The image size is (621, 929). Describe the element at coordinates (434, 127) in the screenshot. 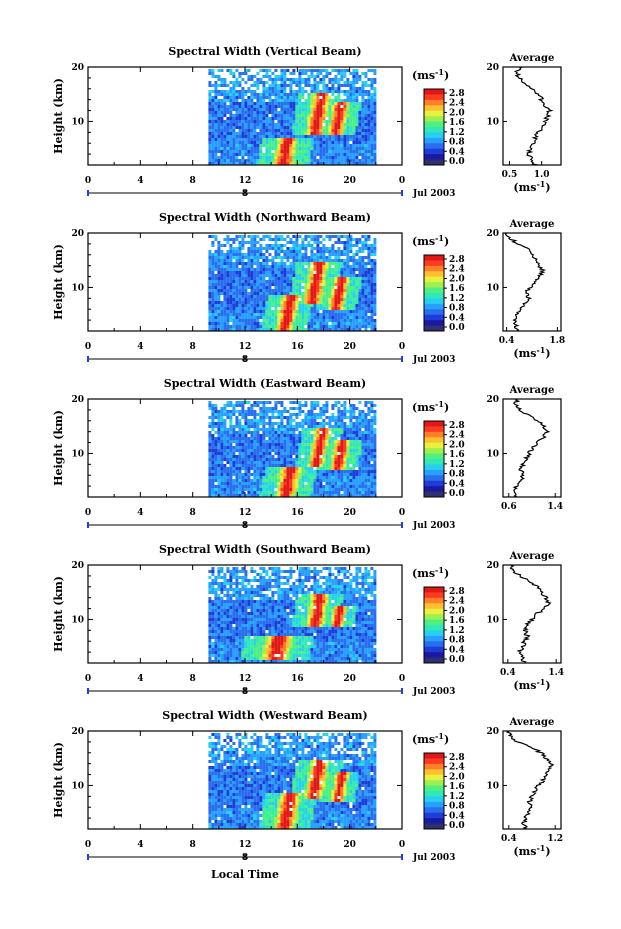

I see `colorbar-frame` at that location.